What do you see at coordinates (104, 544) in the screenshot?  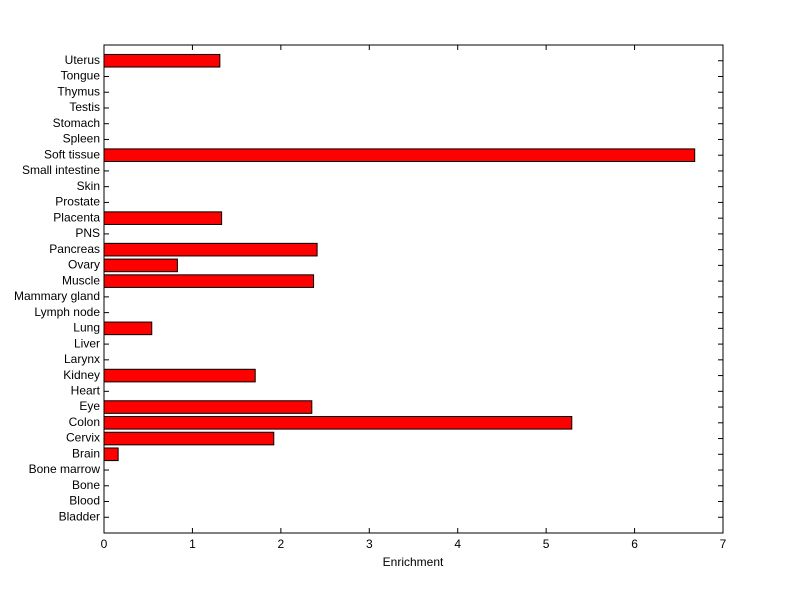 I see `x-tick-label: 0` at bounding box center [104, 544].